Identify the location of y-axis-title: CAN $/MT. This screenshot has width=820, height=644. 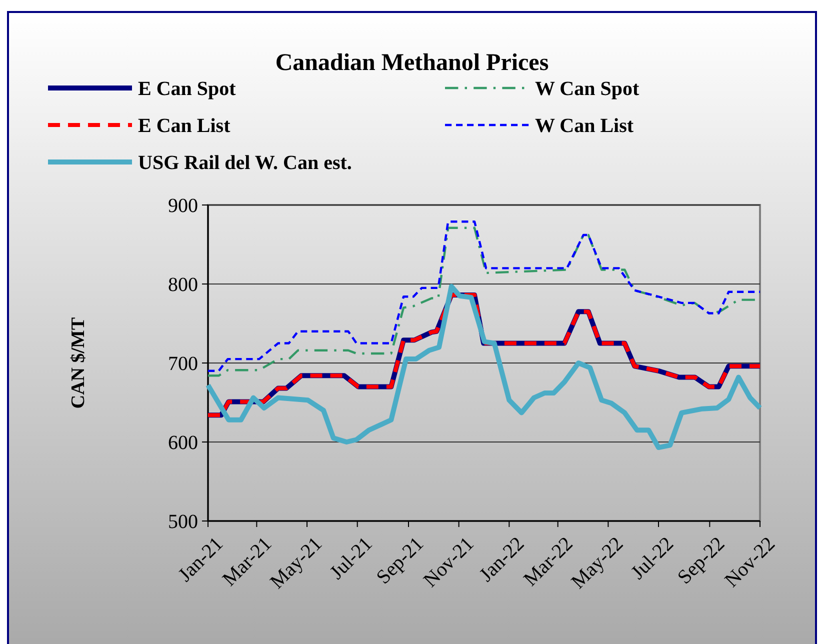
(78, 363).